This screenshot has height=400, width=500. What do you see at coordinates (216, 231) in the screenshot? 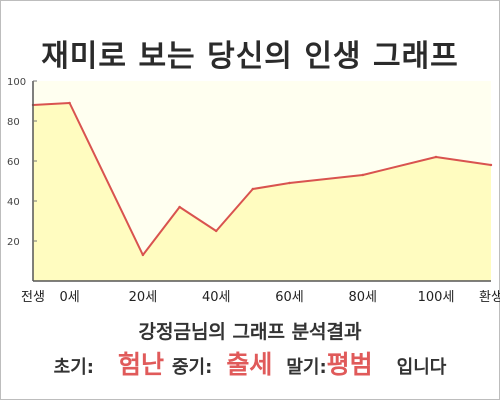
I see `data-point-40세` at bounding box center [216, 231].